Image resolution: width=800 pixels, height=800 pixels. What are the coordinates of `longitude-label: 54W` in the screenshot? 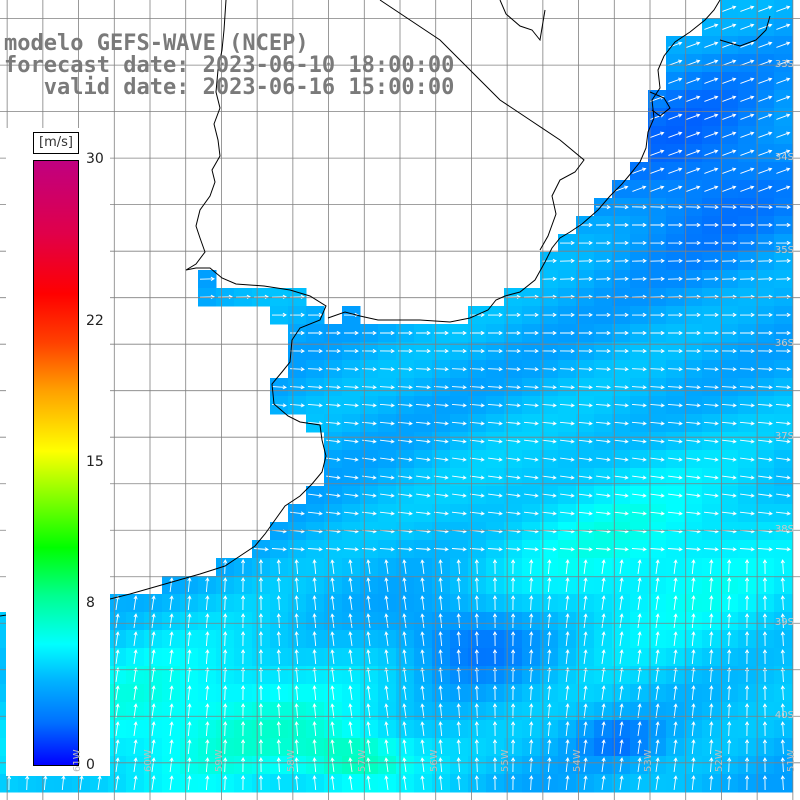 It's located at (577, 760).